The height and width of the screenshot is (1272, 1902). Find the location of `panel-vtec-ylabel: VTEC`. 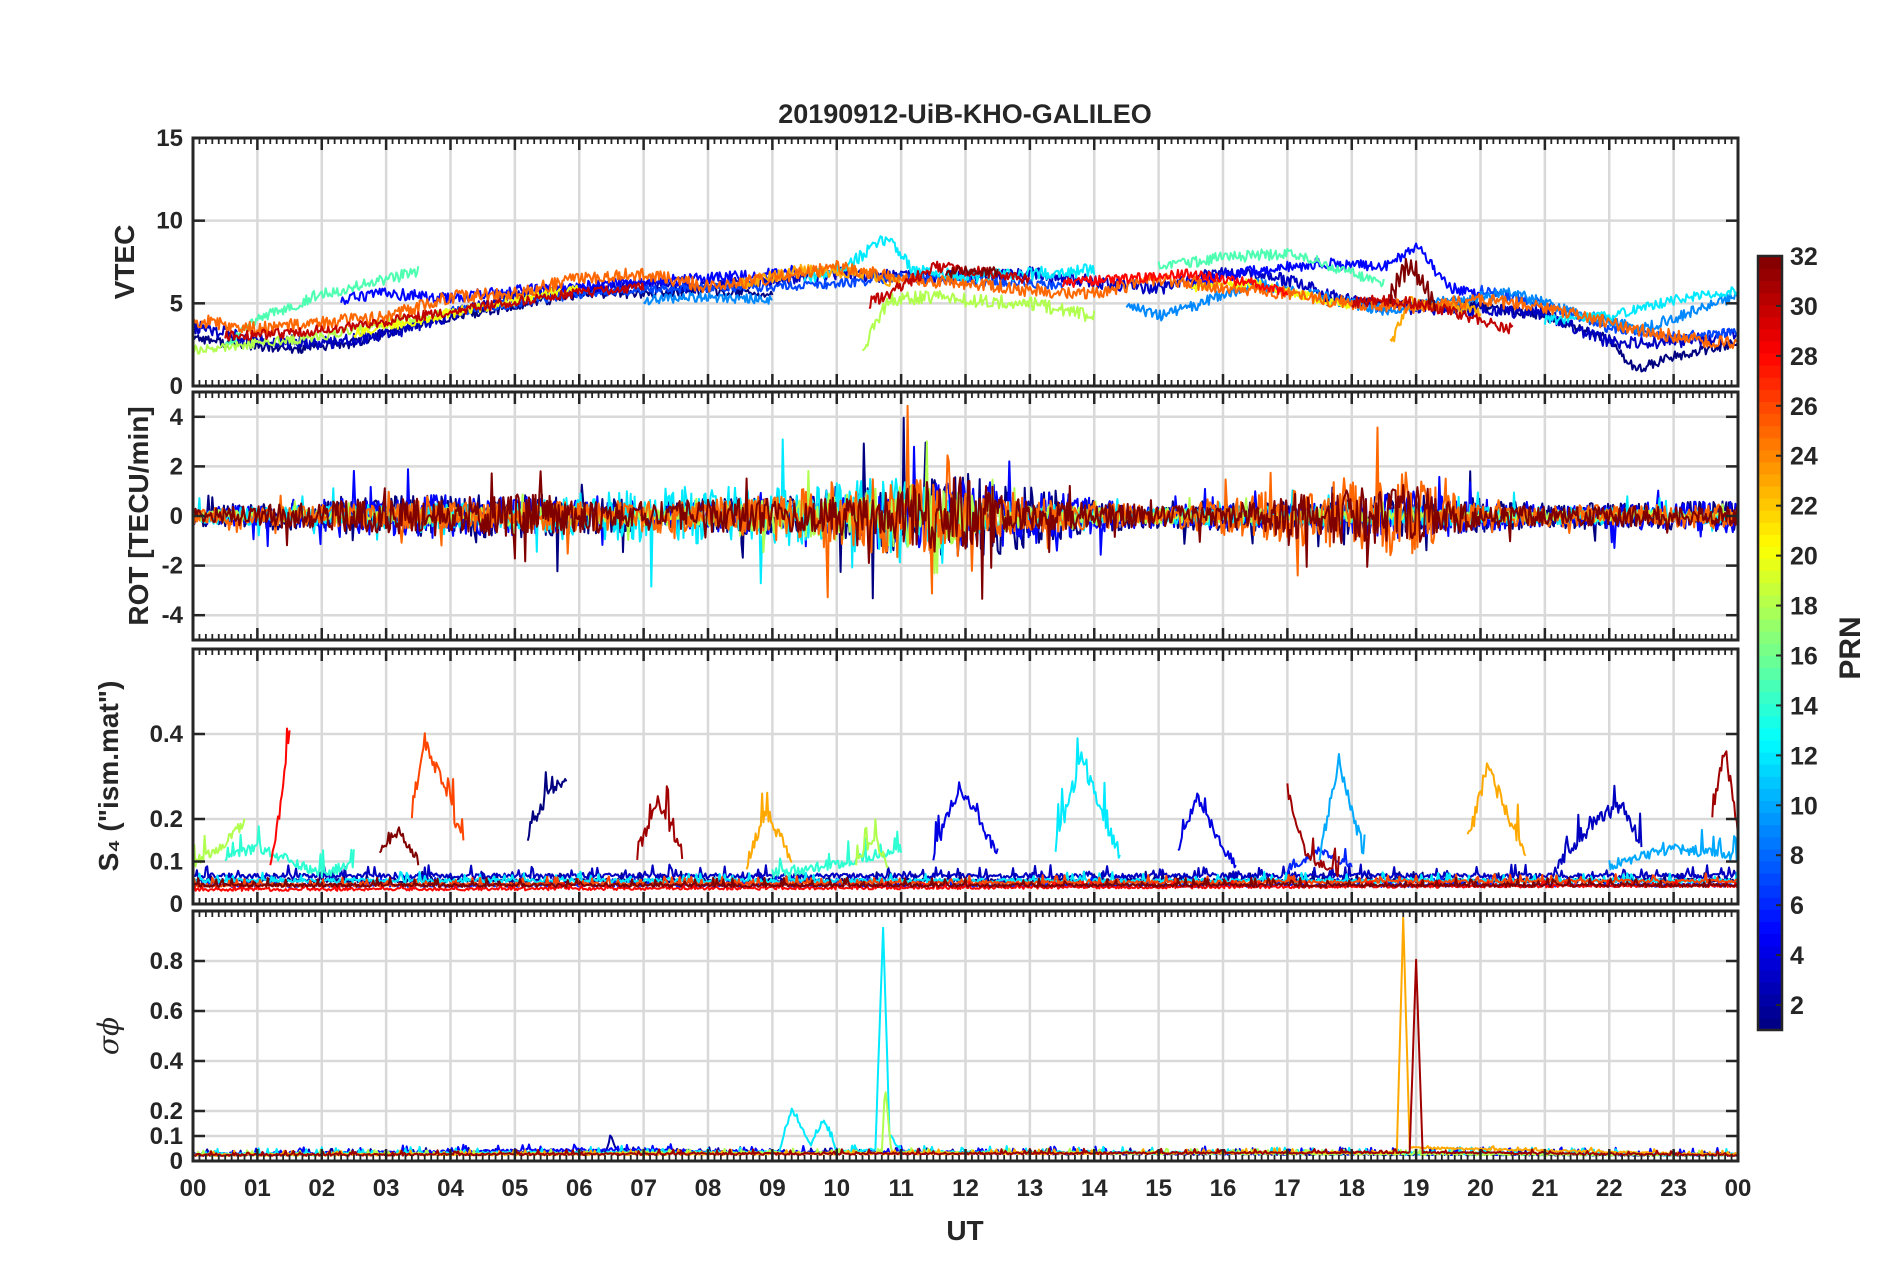

panel-vtec-ylabel: VTEC is located at coordinates (124, 262).